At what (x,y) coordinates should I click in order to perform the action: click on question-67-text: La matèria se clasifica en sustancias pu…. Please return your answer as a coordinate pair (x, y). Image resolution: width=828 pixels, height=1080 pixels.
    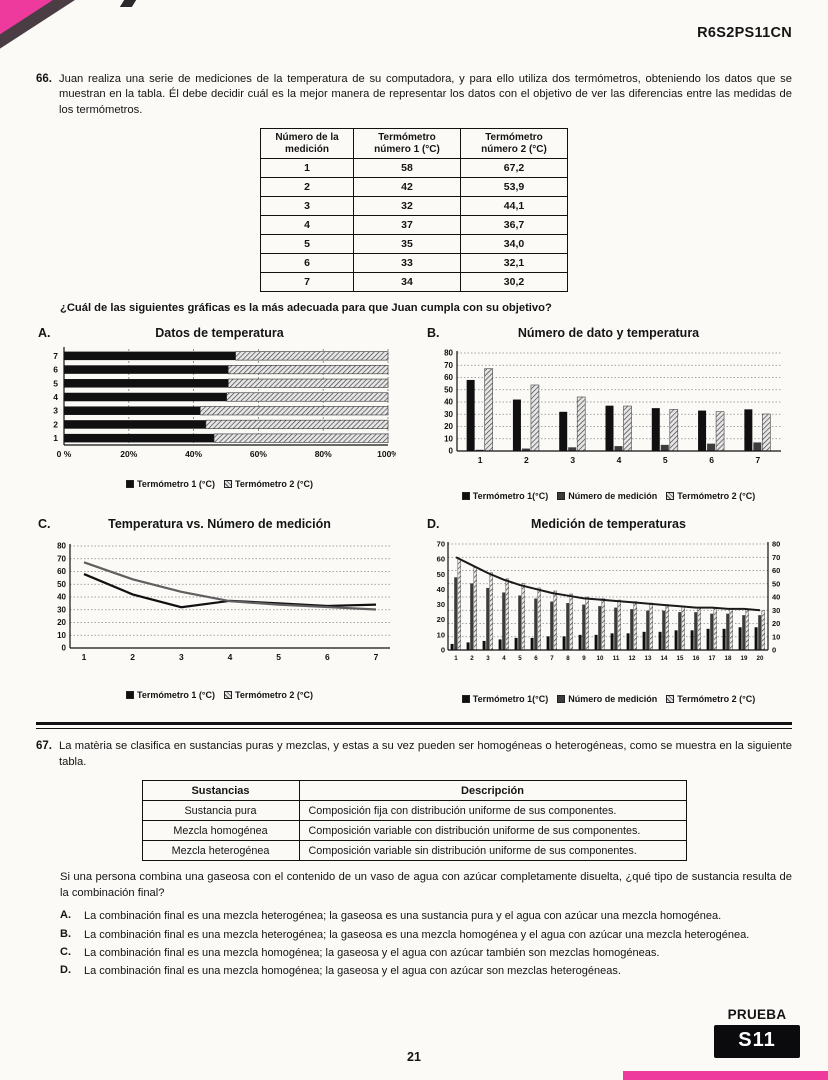
    Looking at the image, I should click on (425, 754).